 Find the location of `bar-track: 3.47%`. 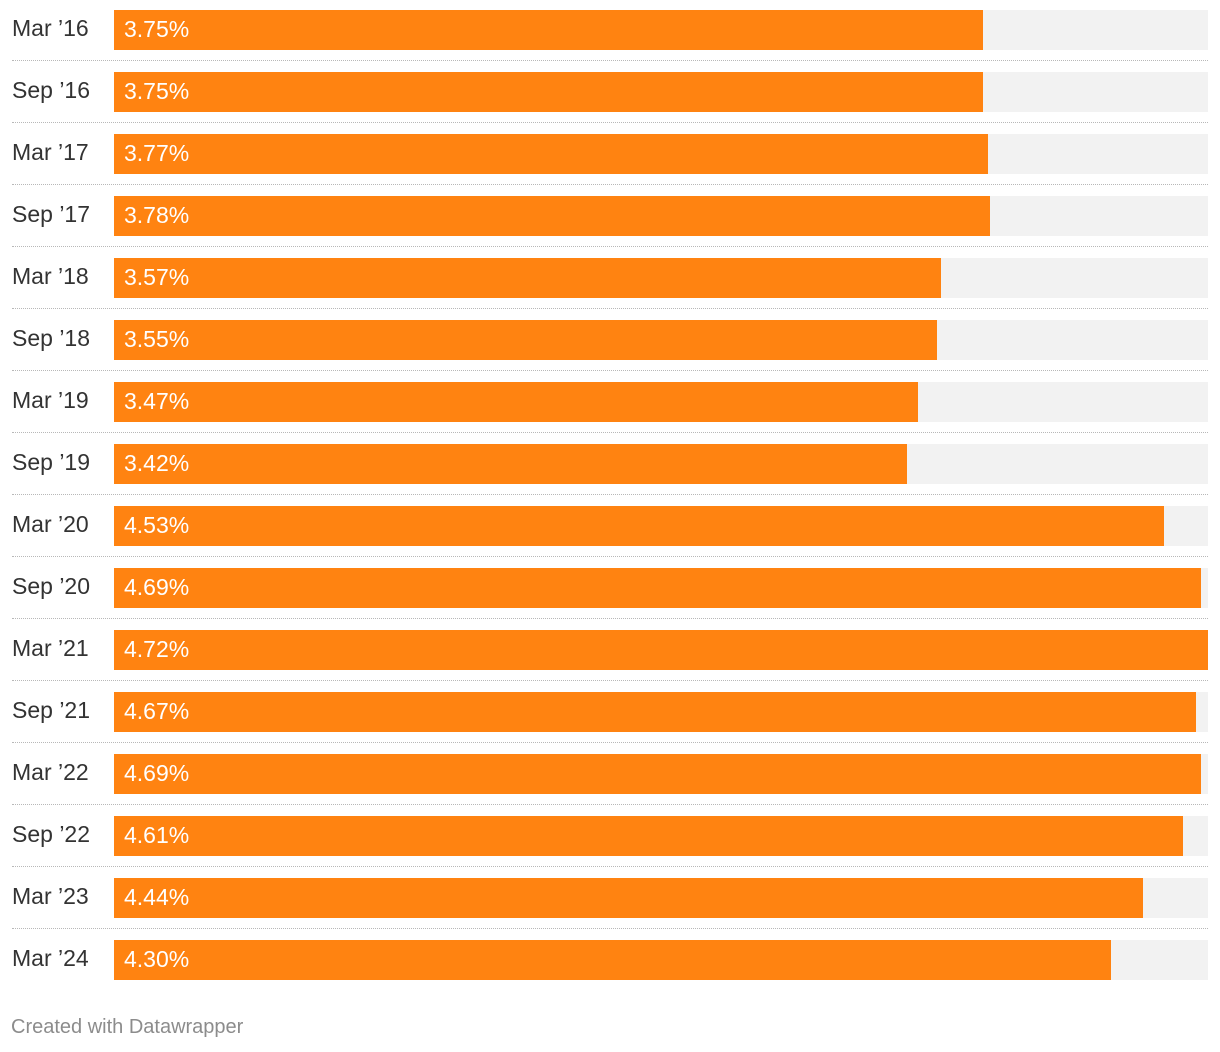

bar-track: 3.47% is located at coordinates (661, 402).